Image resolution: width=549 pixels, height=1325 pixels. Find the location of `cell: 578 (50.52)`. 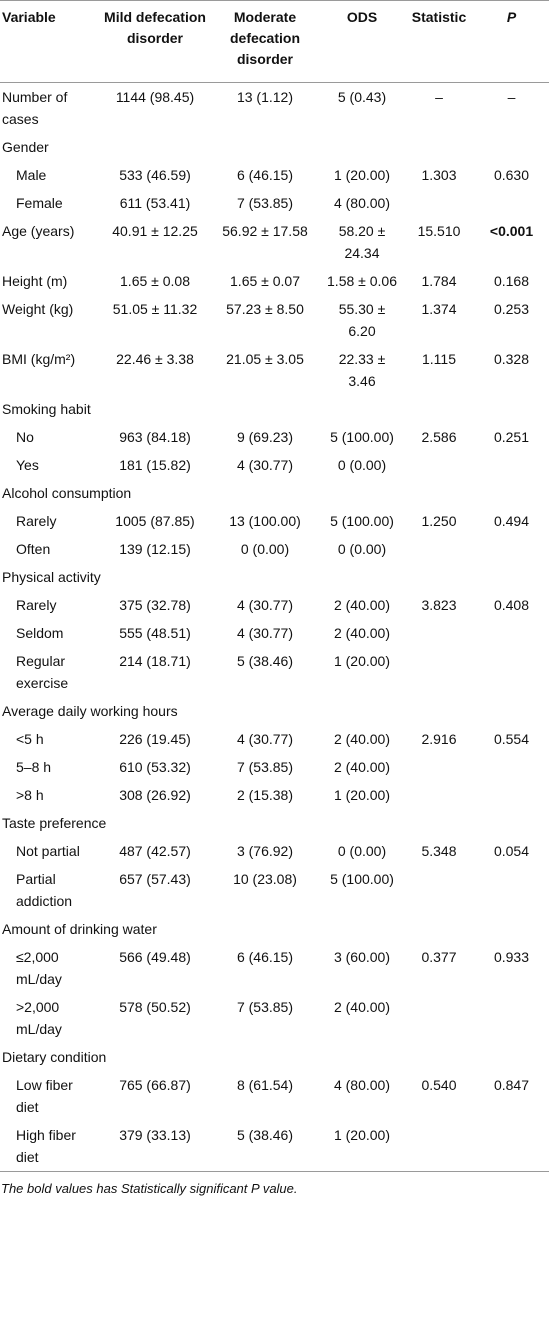

cell: 578 (50.52) is located at coordinates (155, 1007).